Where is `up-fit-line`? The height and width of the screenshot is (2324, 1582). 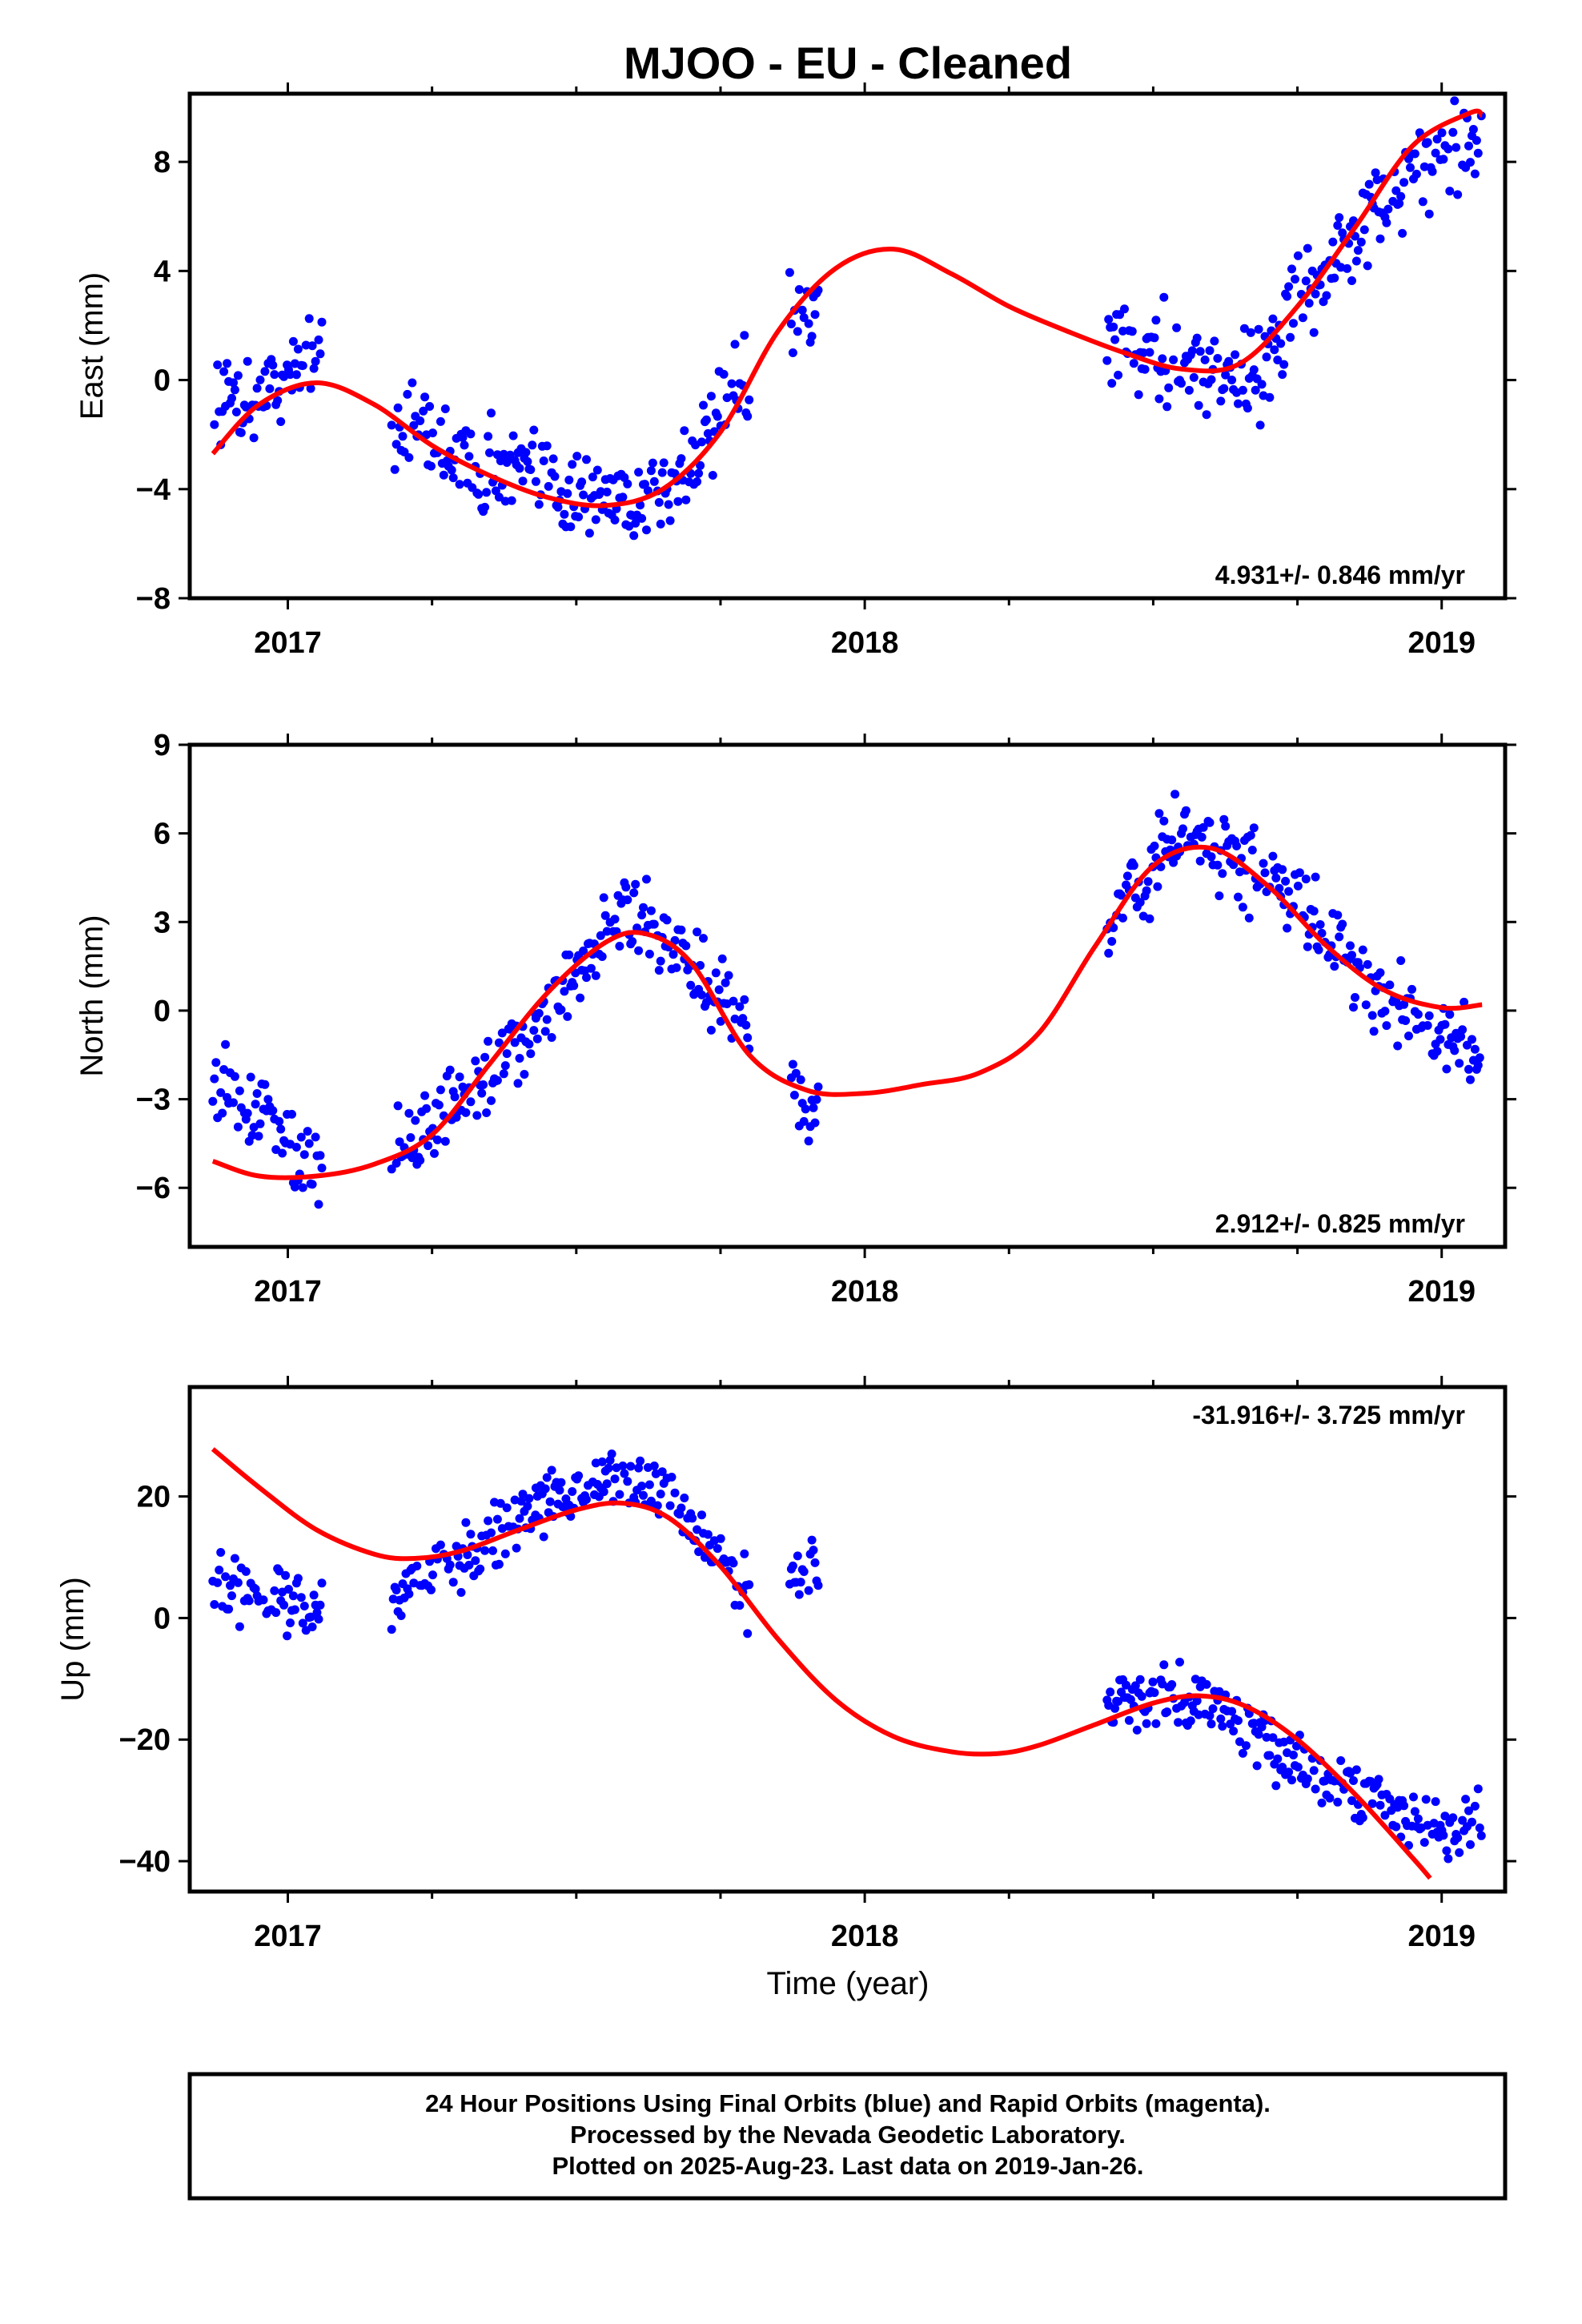 up-fit-line is located at coordinates (821, 1663).